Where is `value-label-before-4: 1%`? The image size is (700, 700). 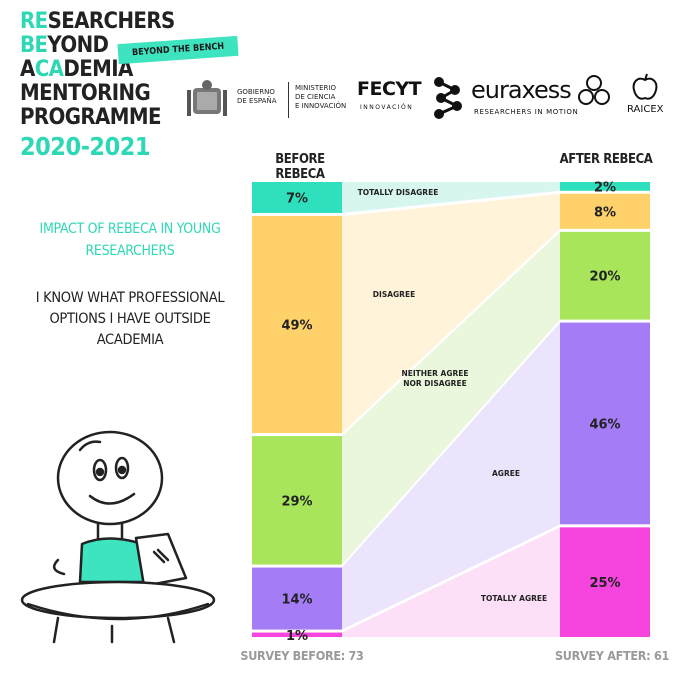
value-label-before-4: 1% is located at coordinates (297, 636).